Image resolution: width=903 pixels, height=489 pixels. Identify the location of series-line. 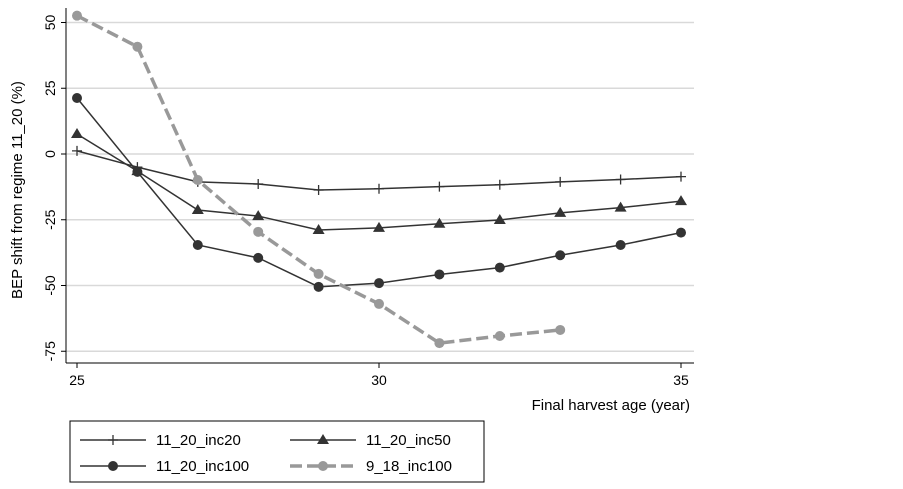
(379, 182).